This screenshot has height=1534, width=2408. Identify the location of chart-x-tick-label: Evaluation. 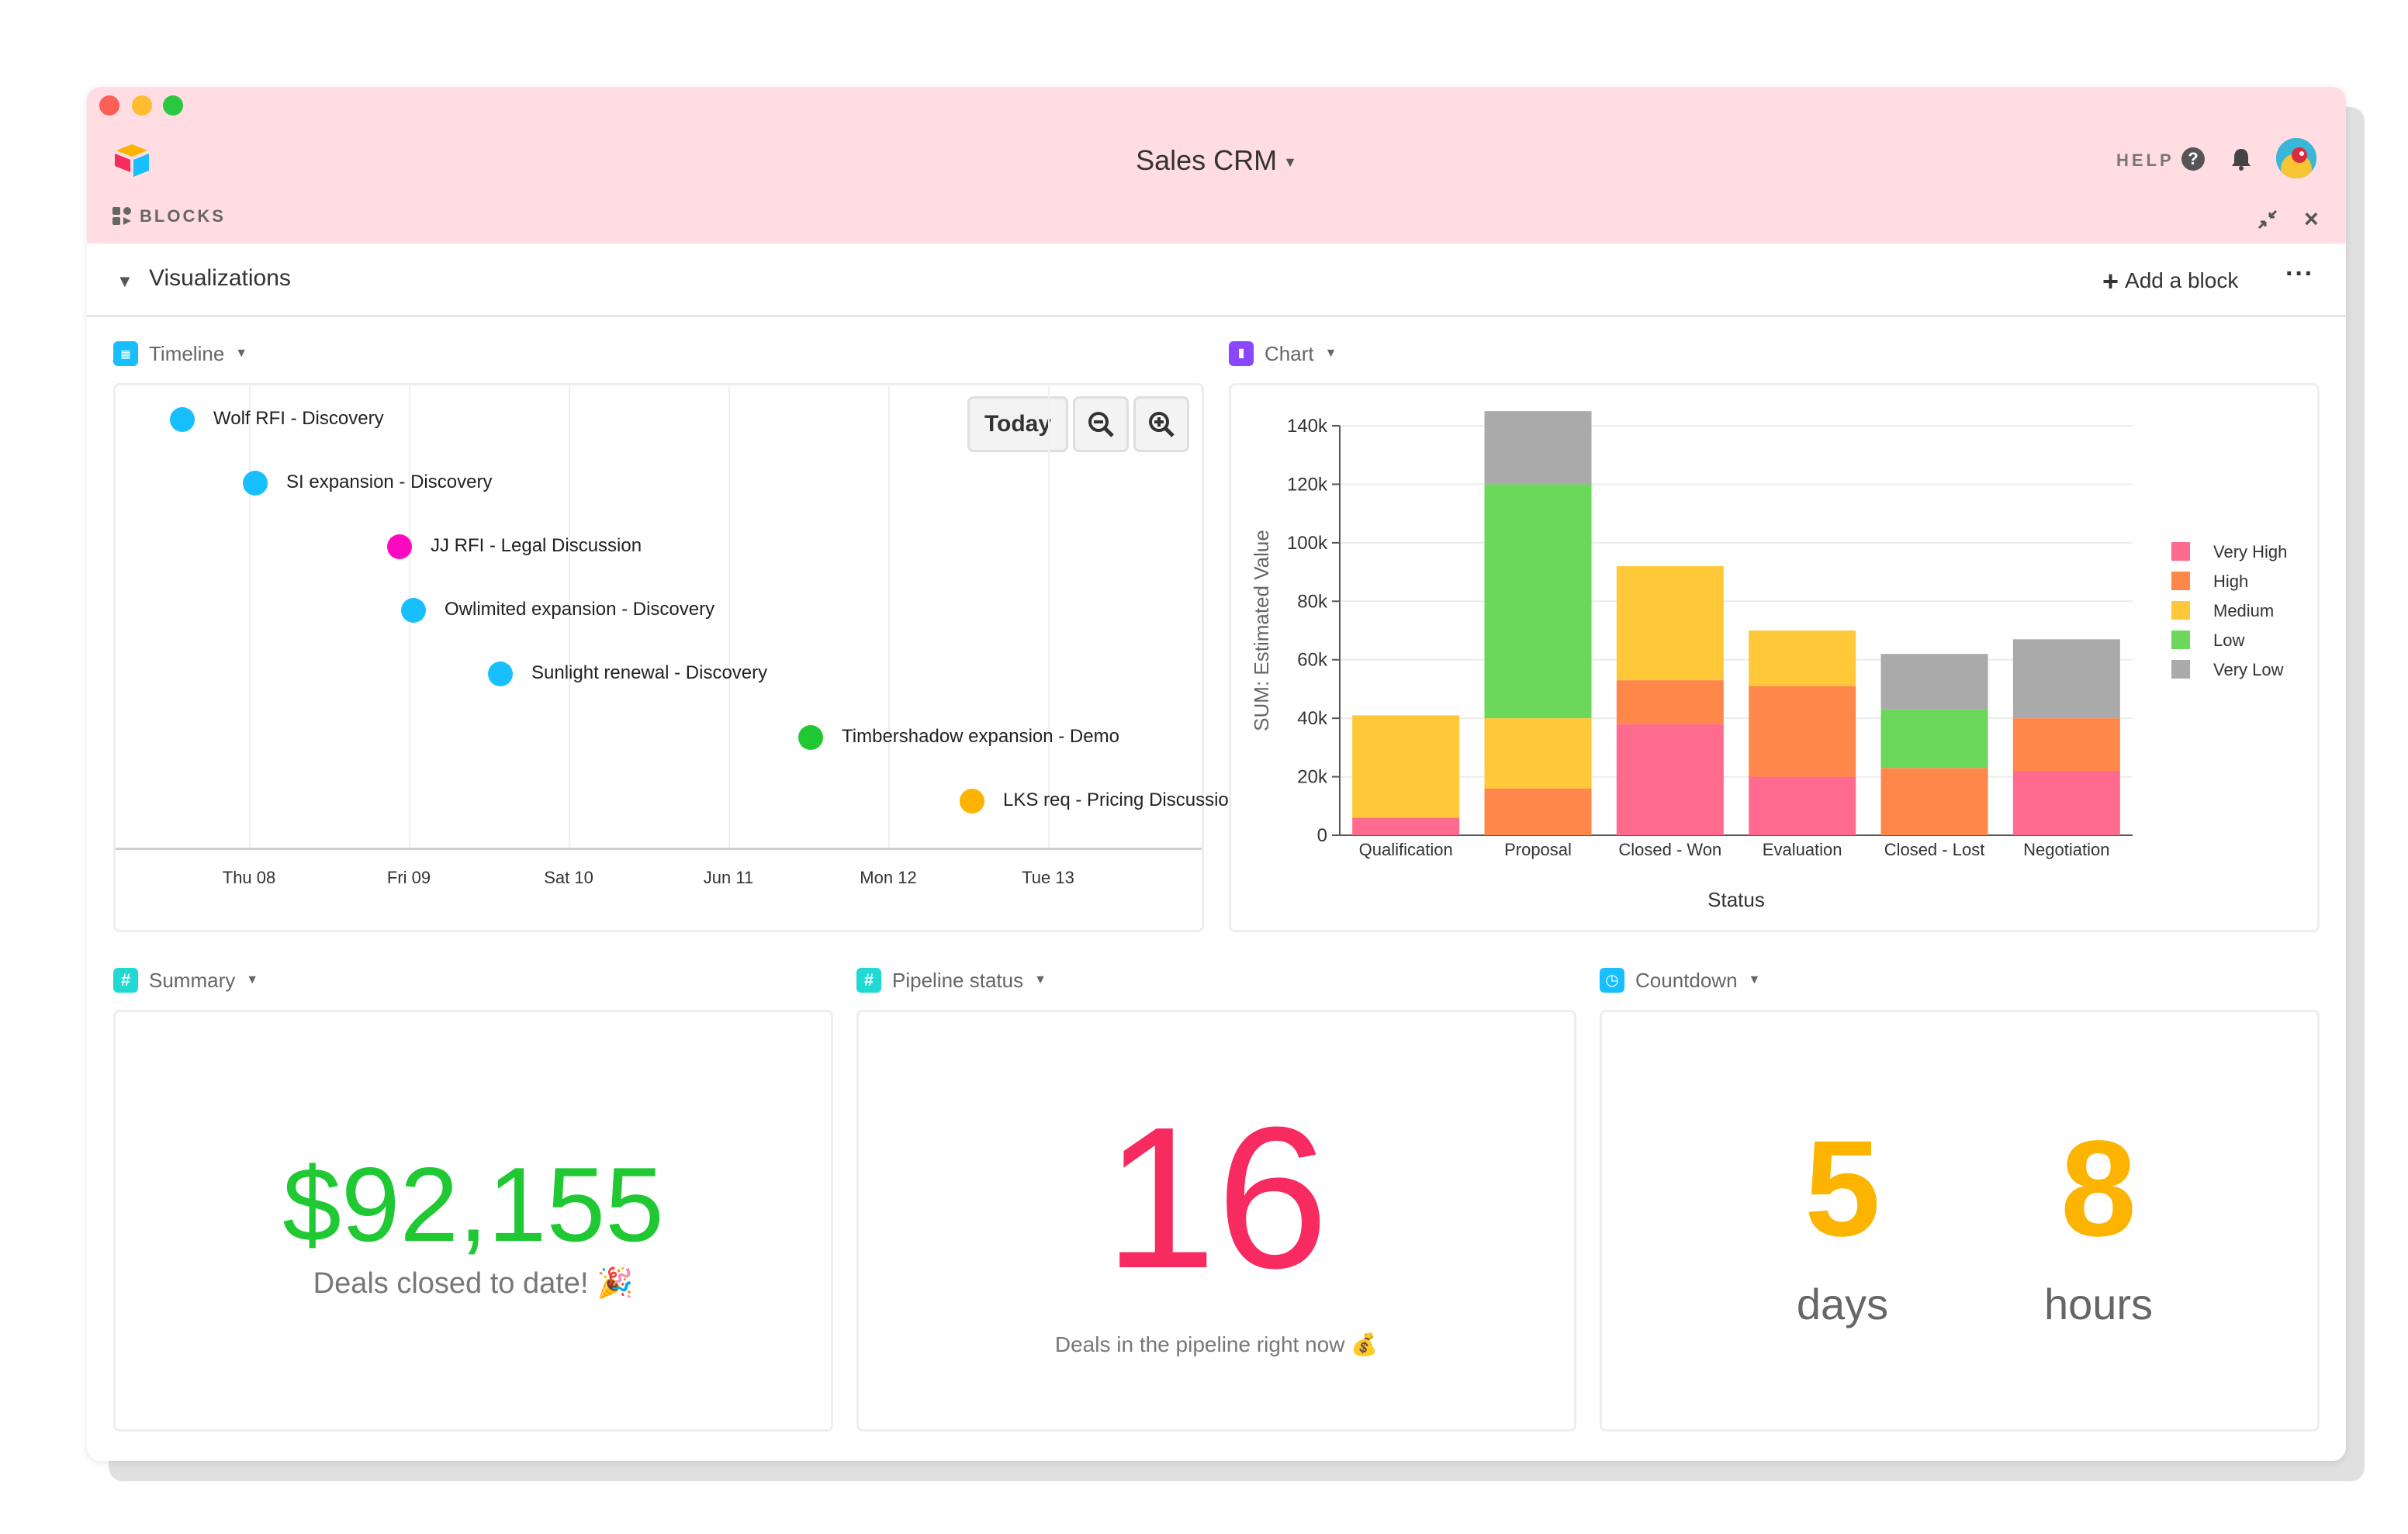
(1803, 849).